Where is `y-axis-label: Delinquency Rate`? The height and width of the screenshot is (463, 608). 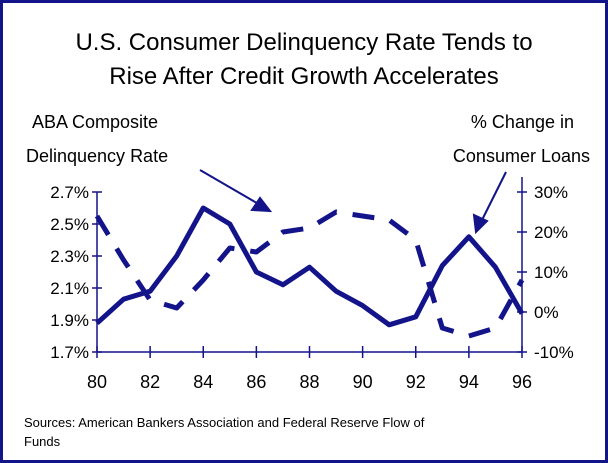
y-axis-label: Delinquency Rate is located at coordinates (97, 156).